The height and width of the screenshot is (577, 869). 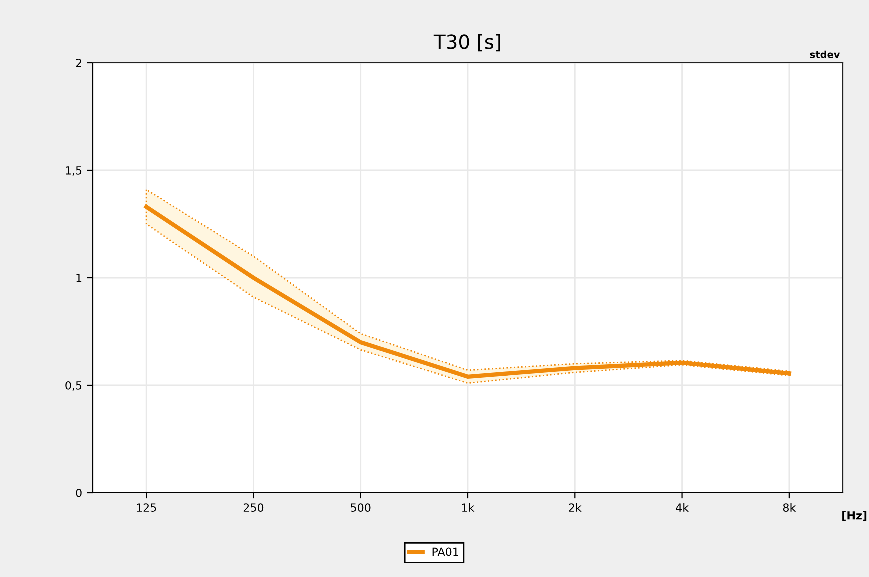 I want to click on x-tick-label: 125, so click(x=146, y=508).